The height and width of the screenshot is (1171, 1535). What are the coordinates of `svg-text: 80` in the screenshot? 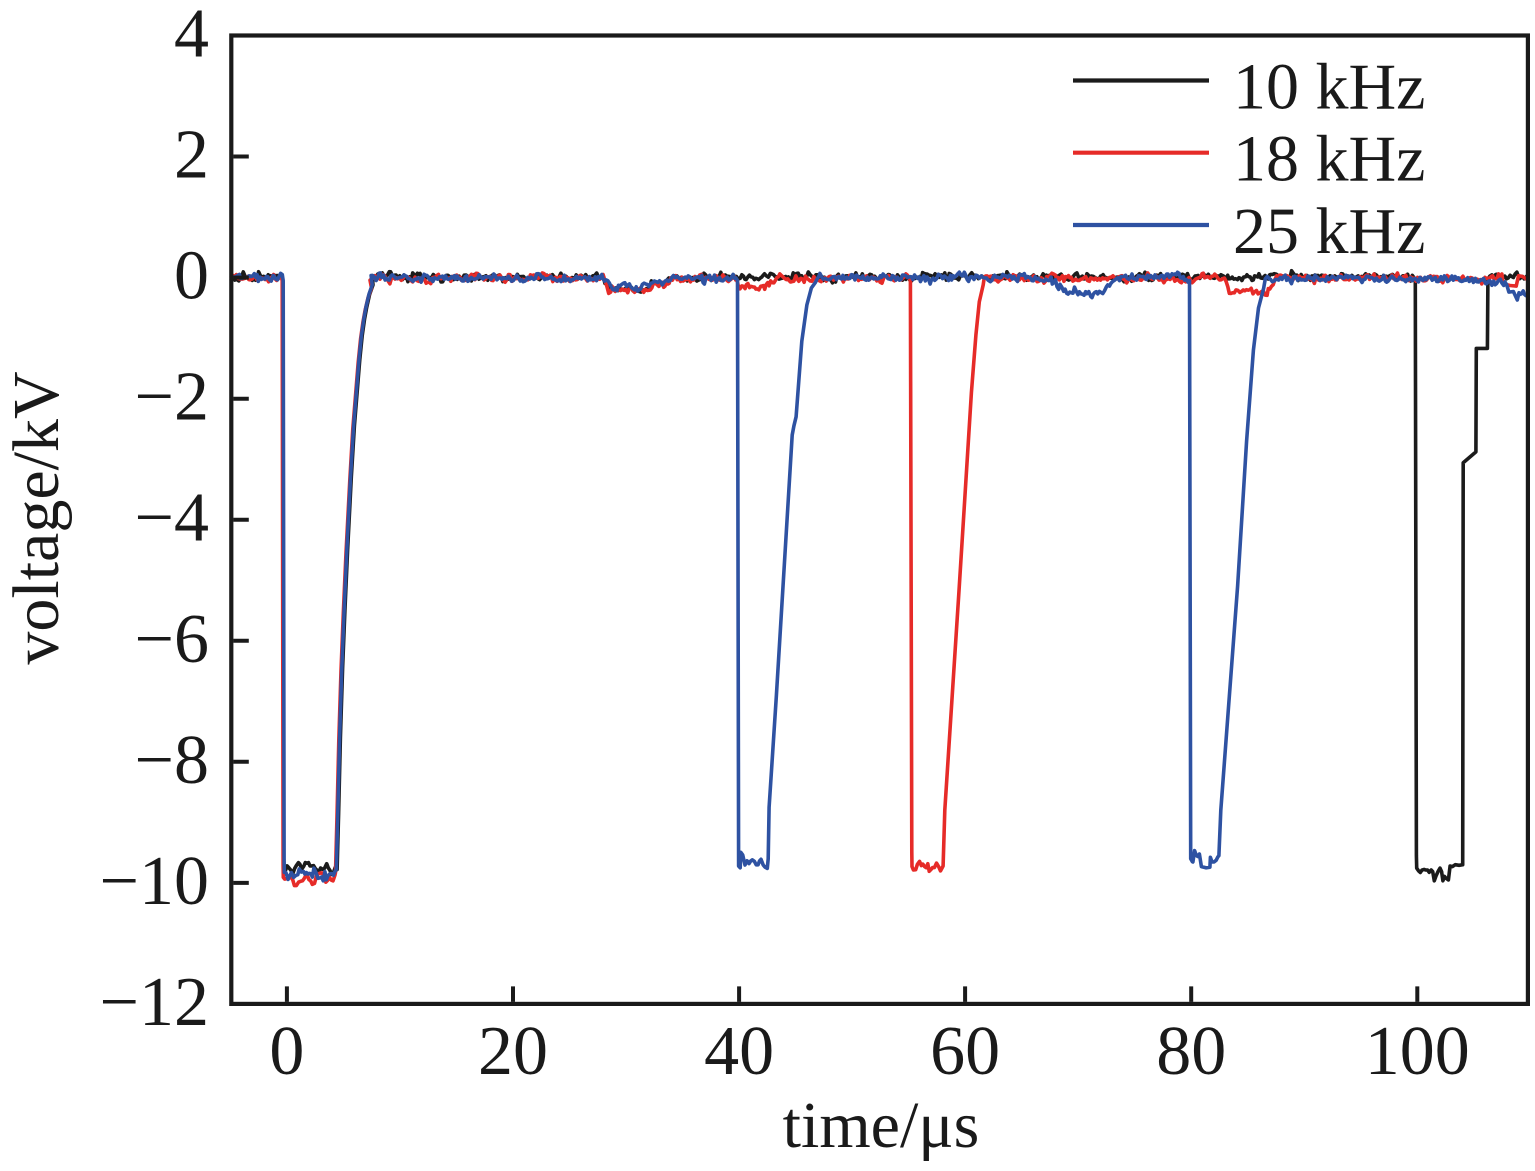 It's located at (1191, 1051).